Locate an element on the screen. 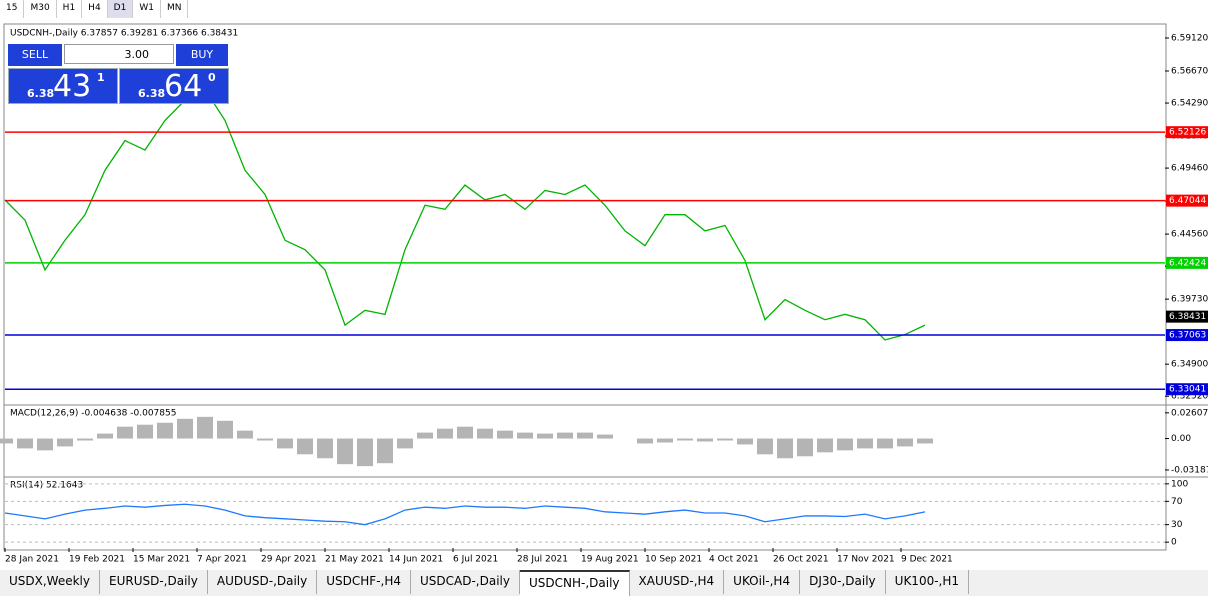 This screenshot has height=596, width=1208. y-tick-label: 6.39730 is located at coordinates (1189, 300).